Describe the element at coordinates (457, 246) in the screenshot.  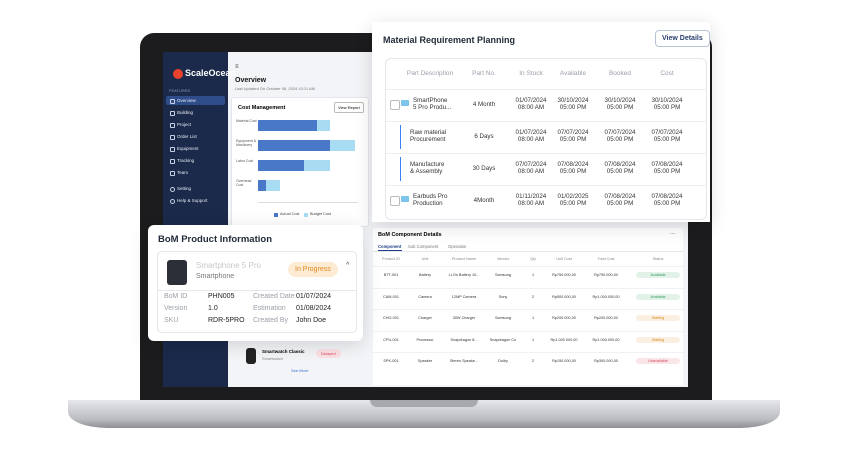
I see `tab: Operation` at that location.